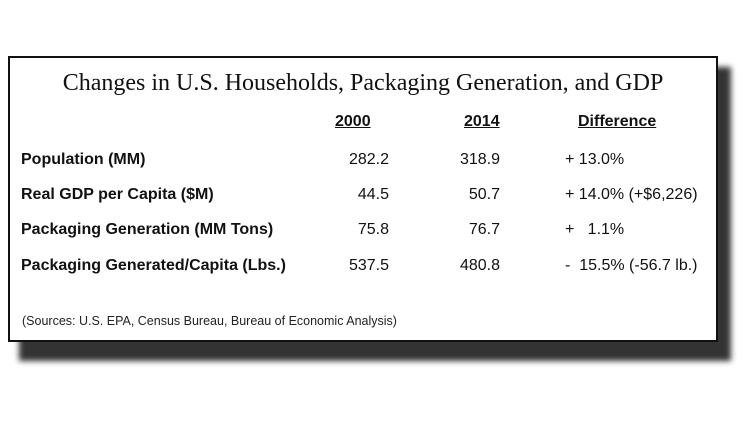 The image size is (750, 422). What do you see at coordinates (147, 229) in the screenshot?
I see `row-label-packaging-generation: Packaging Generation (MM Tons)` at bounding box center [147, 229].